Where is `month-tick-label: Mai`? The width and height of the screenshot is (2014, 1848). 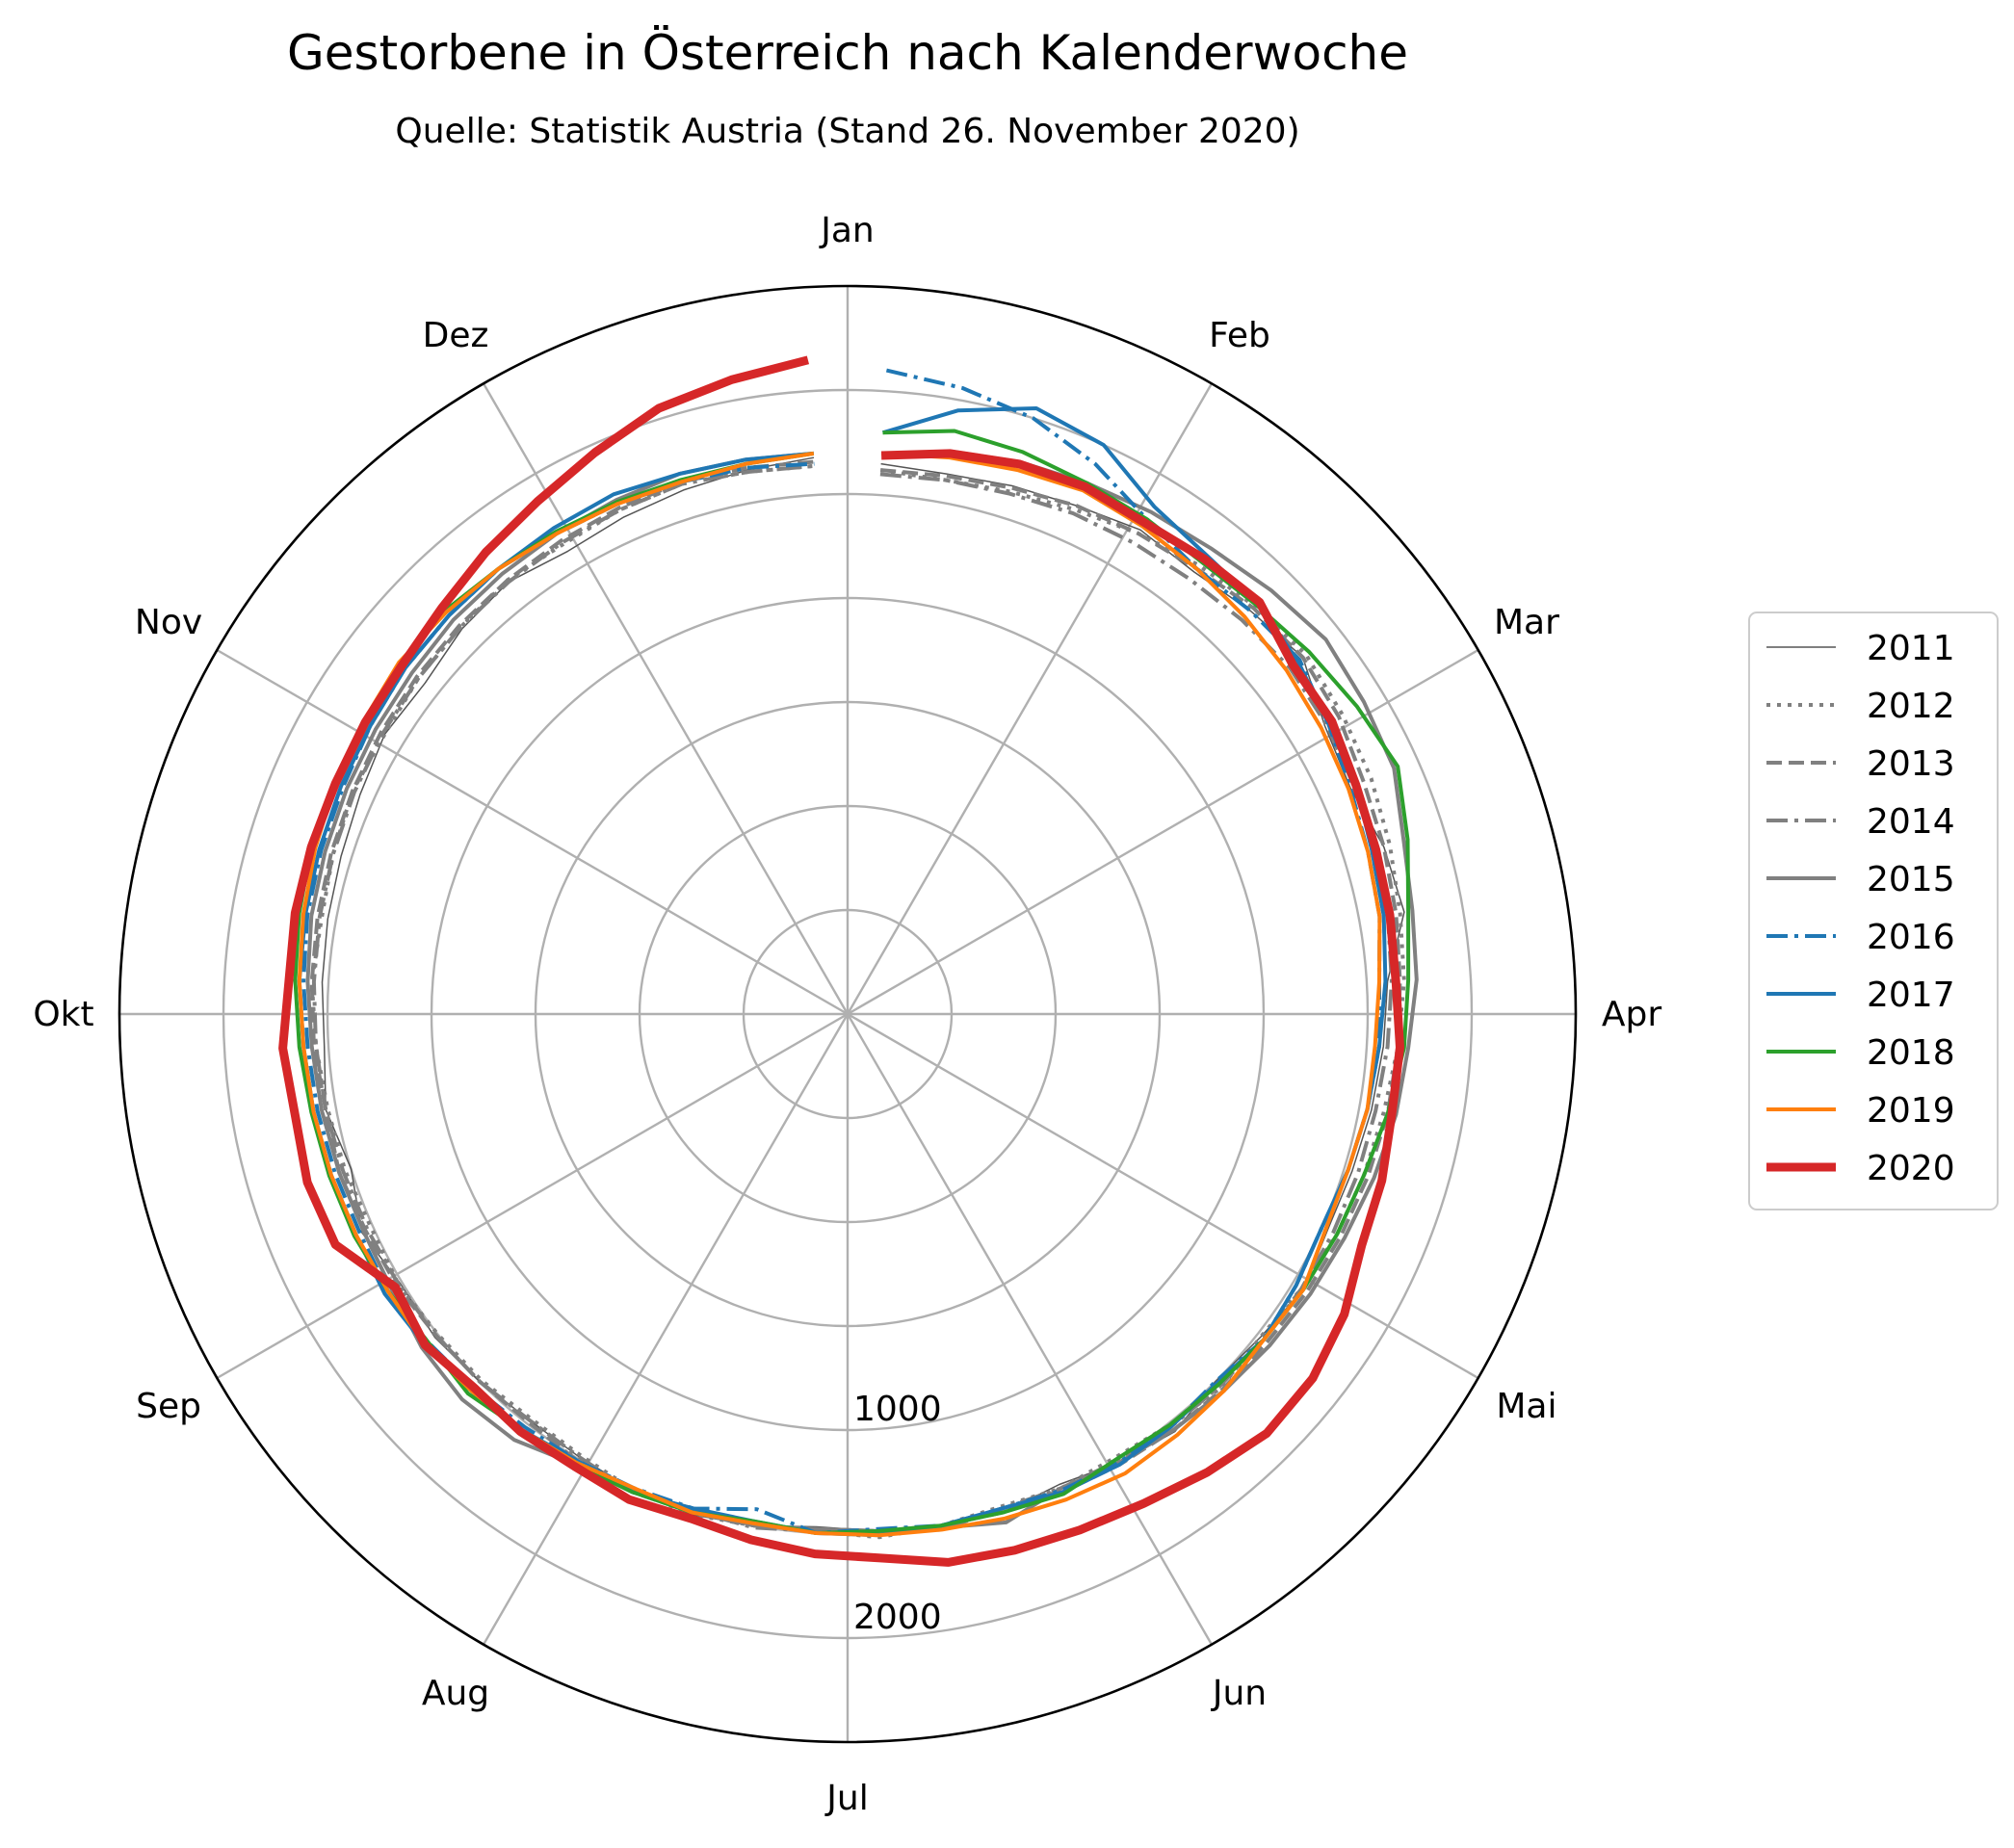
month-tick-label: Mai is located at coordinates (1526, 1406).